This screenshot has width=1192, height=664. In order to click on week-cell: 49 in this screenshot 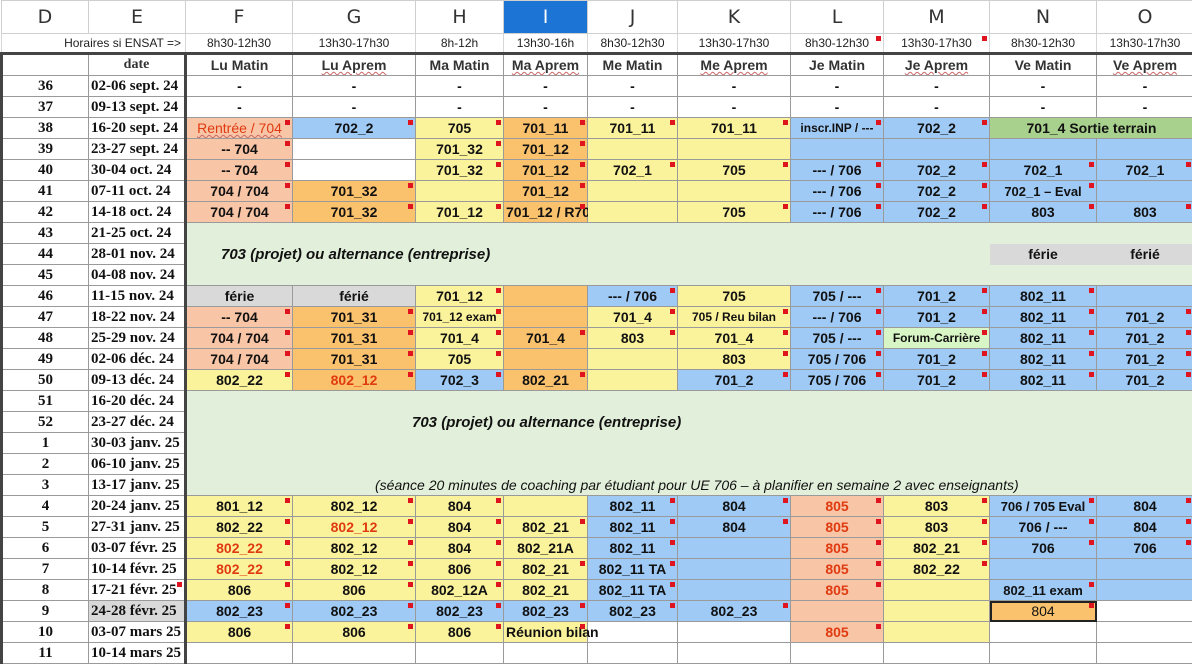, I will do `click(45, 359)`.